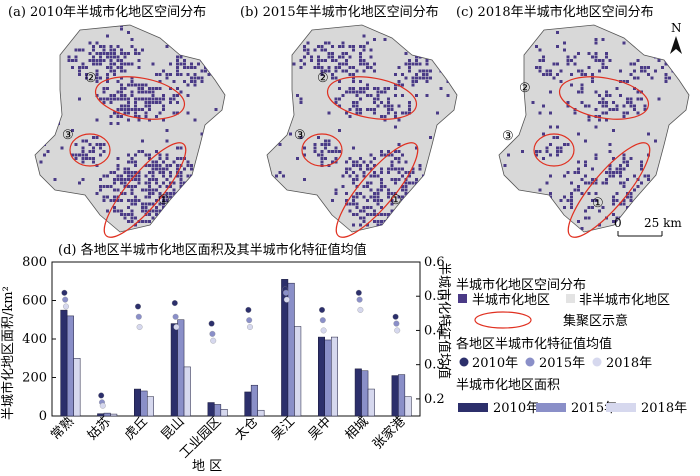  What do you see at coordinates (334, 376) in the screenshot?
I see `bar-2018年-吴中` at bounding box center [334, 376].